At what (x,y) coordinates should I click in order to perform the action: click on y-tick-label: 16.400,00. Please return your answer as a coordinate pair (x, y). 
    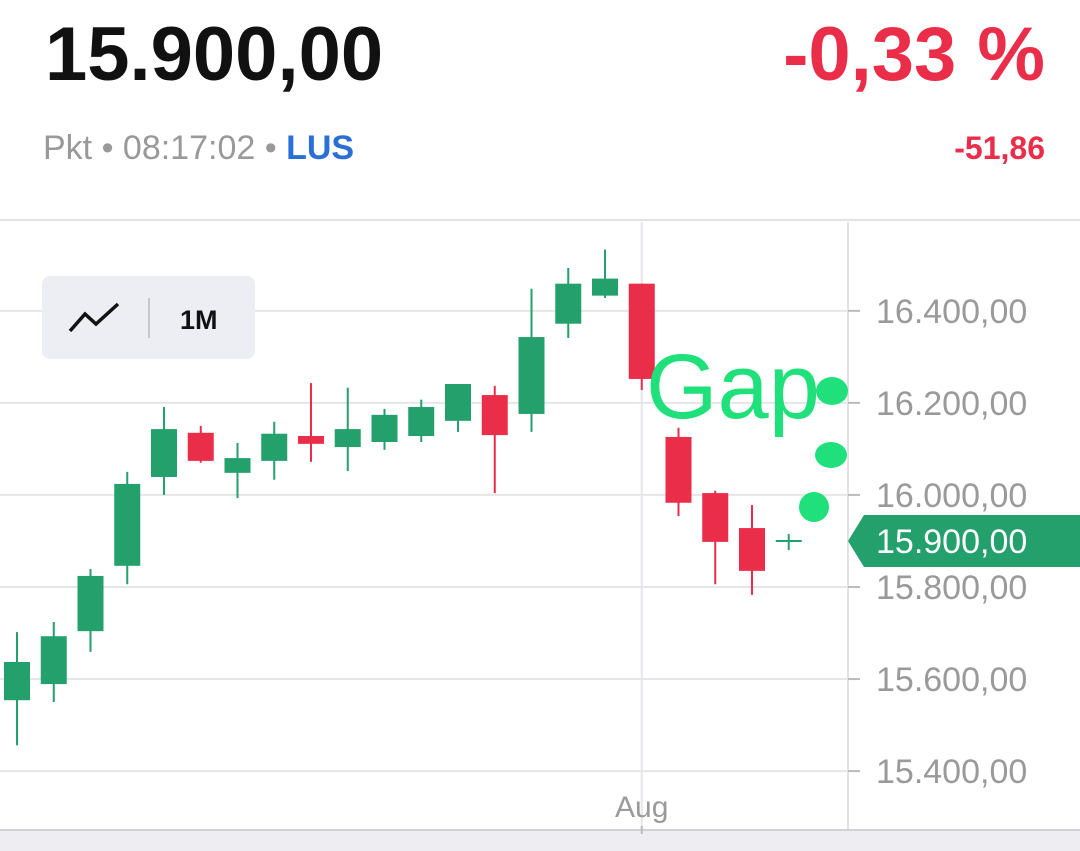
    Looking at the image, I should click on (951, 312).